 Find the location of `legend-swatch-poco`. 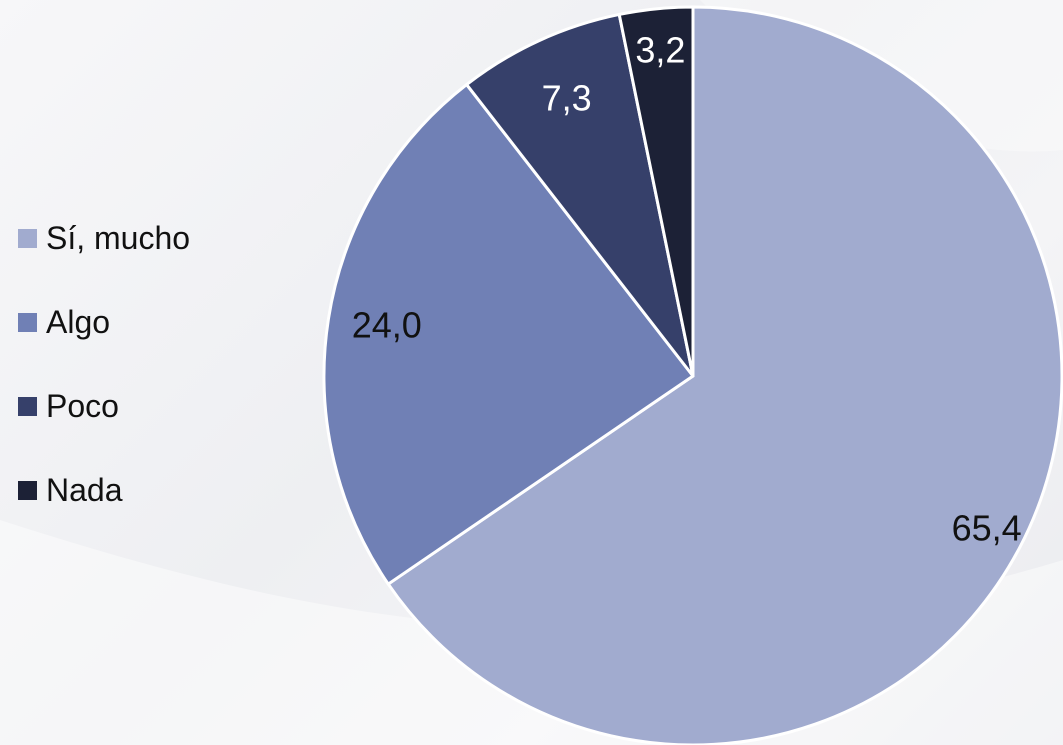

legend-swatch-poco is located at coordinates (27, 406).